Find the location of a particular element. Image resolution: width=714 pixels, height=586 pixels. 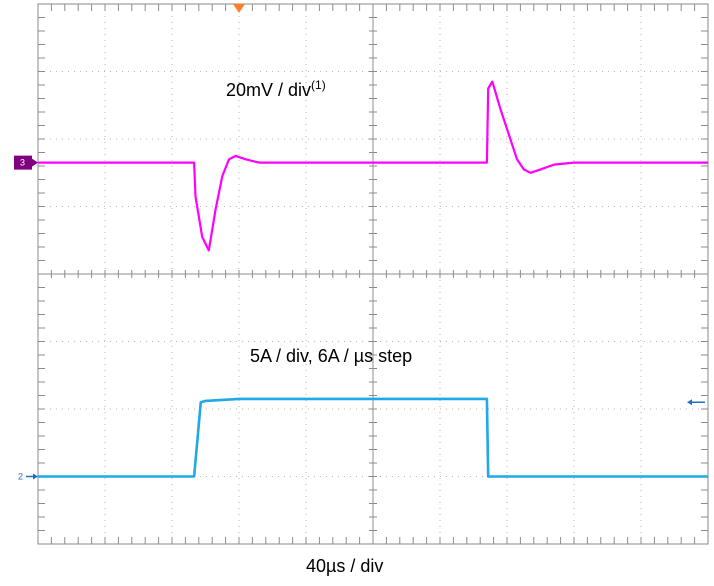

channel-3-marker-label: 3 is located at coordinates (22, 163).